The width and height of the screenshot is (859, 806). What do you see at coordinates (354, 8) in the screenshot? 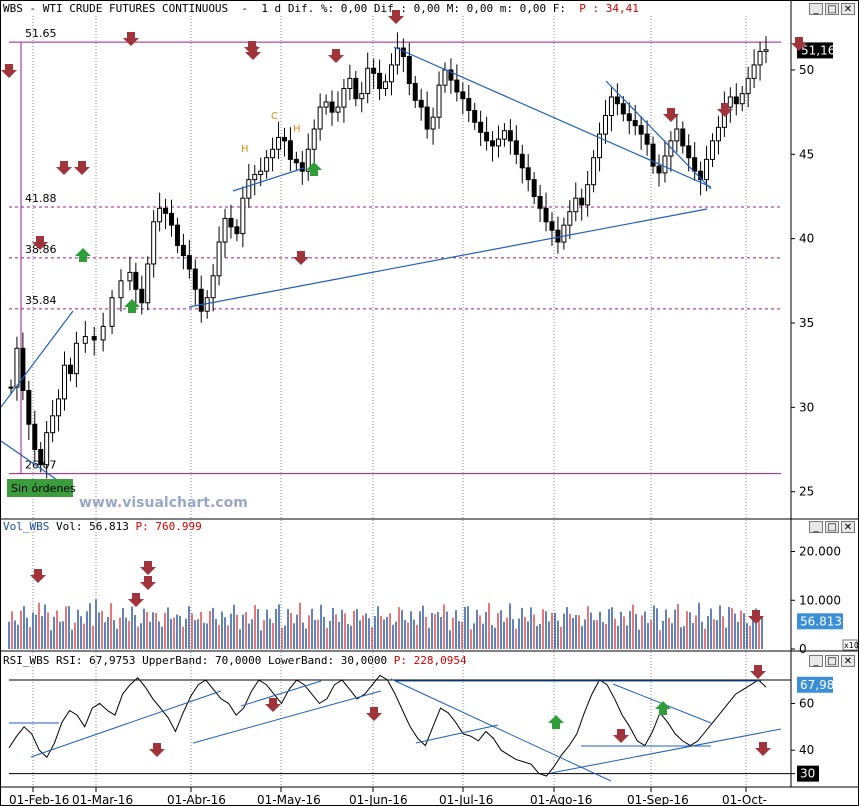
I see `dif-pct-value: 0,00` at bounding box center [354, 8].